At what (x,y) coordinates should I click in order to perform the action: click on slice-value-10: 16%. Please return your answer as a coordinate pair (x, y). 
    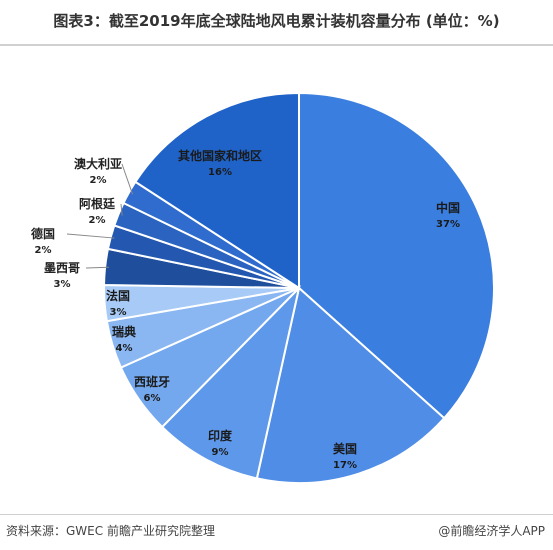
    Looking at the image, I should click on (220, 172).